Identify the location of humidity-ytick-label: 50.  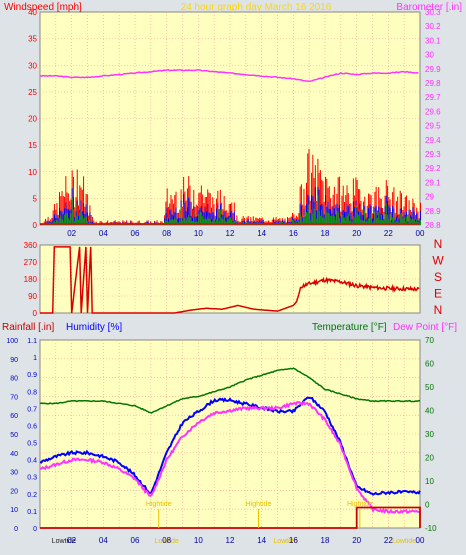
(14, 435).